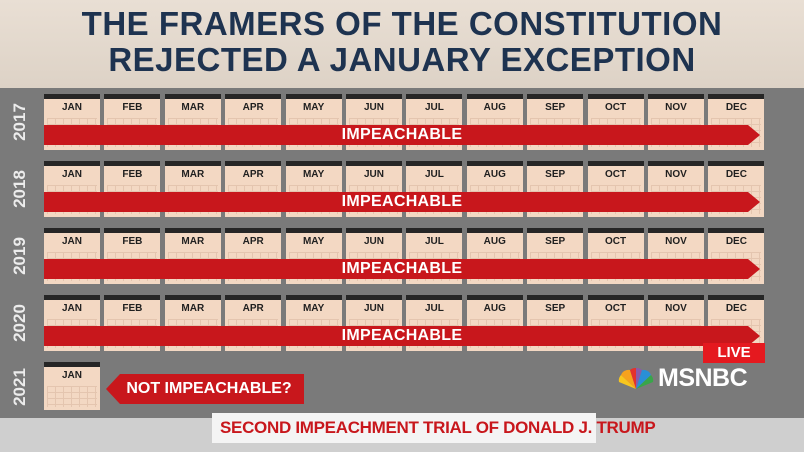 This screenshot has width=804, height=452. What do you see at coordinates (703, 378) in the screenshot?
I see `network-name: MSNBC` at bounding box center [703, 378].